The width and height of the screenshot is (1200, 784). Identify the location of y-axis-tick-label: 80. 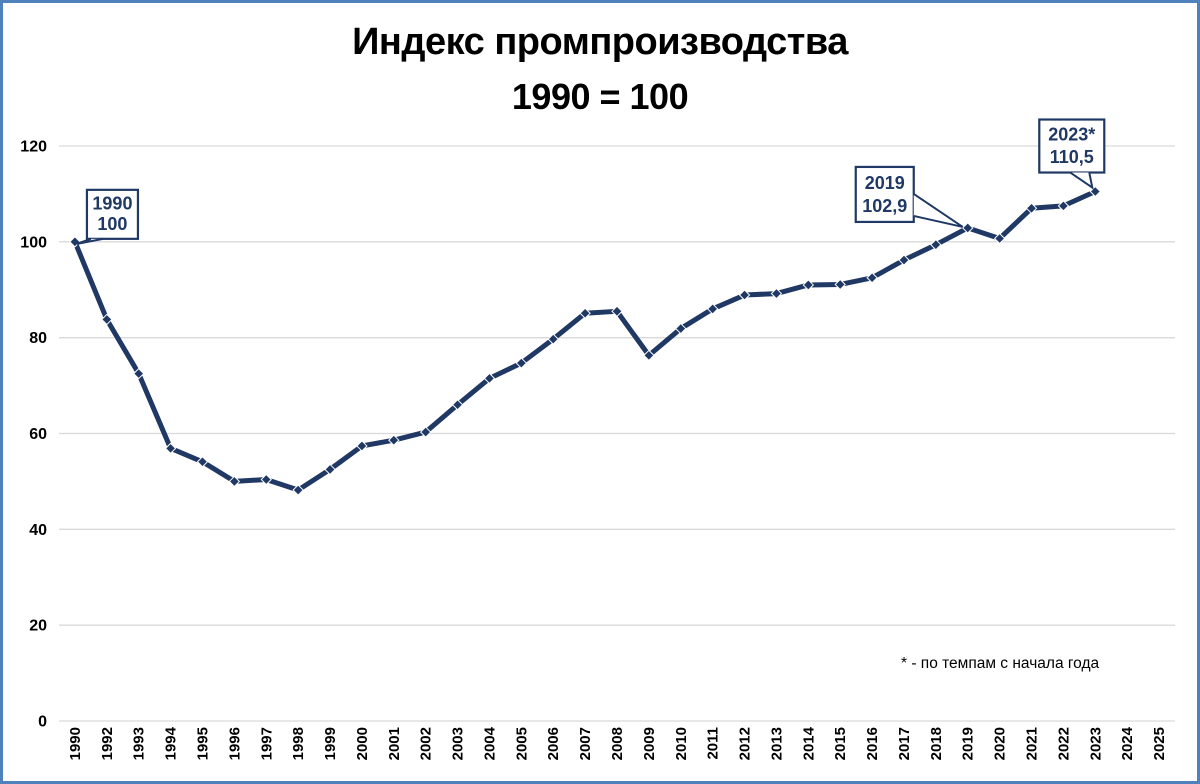
(38, 338).